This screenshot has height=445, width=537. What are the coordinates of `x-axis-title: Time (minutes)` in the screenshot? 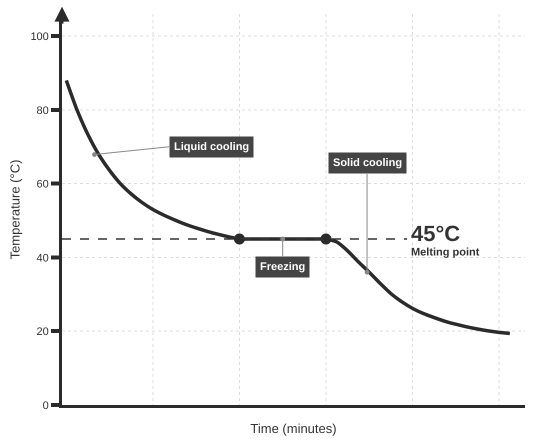 It's located at (293, 428).